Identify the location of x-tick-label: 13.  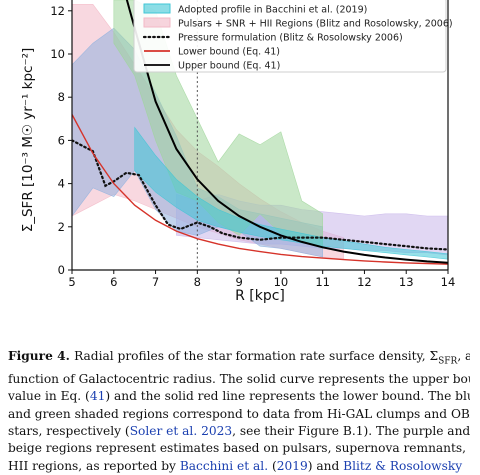
(406, 282).